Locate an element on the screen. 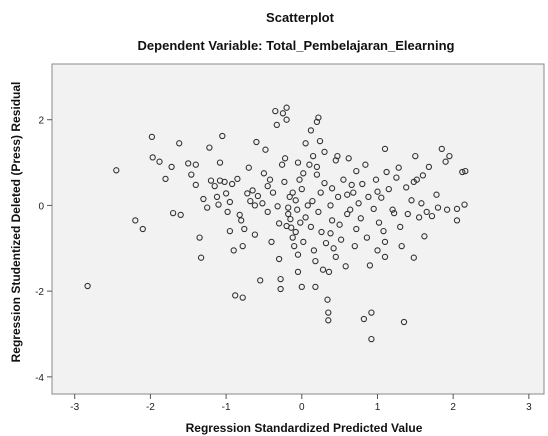 This screenshot has height=436, width=548. x-axis: -3 -2 -1 0 1 2 3 is located at coordinates (301, 403).